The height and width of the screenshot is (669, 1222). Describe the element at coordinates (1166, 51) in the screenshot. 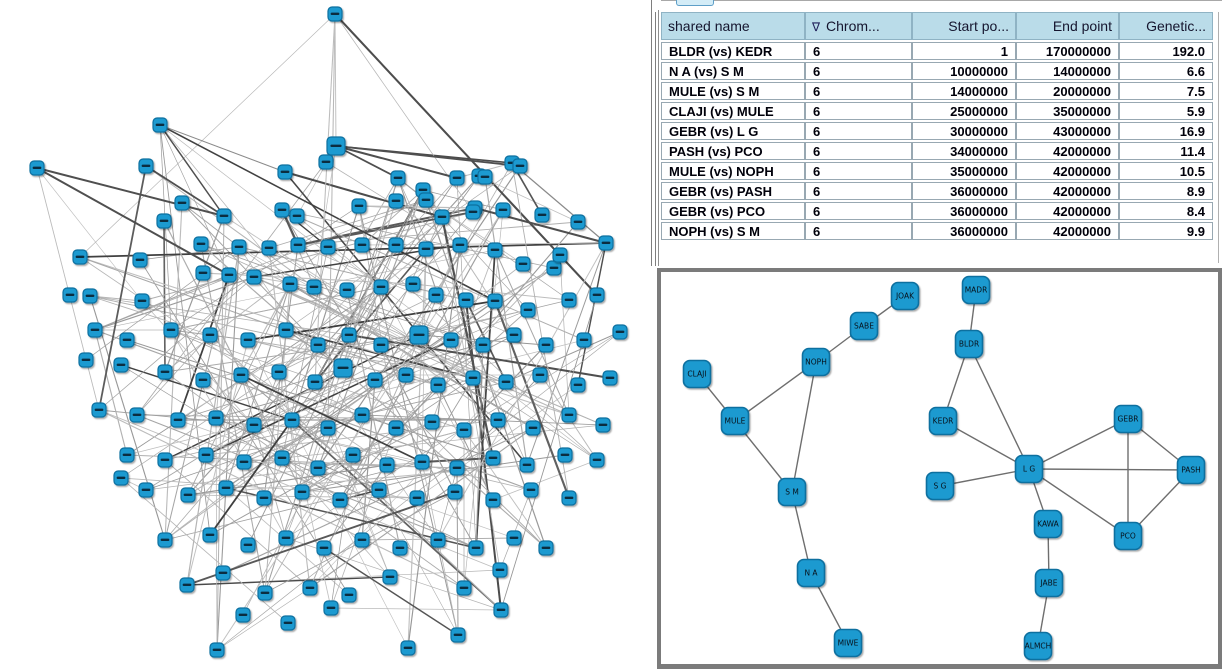

I see `table-cell: 192.0` at that location.